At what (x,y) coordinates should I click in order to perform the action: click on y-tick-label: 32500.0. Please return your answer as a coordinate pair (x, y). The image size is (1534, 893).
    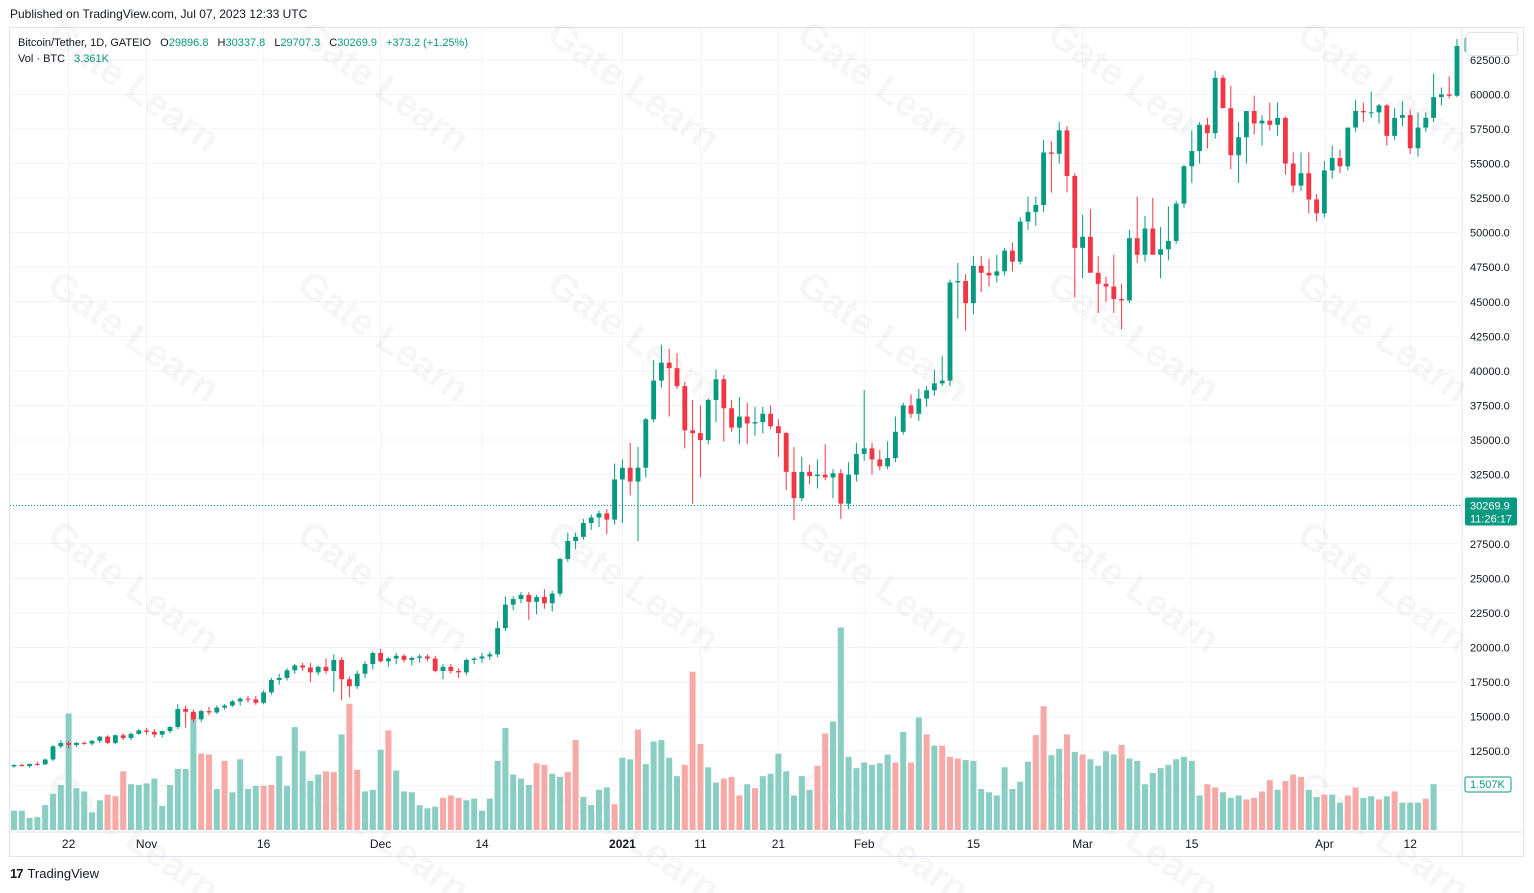
    Looking at the image, I should click on (1490, 476).